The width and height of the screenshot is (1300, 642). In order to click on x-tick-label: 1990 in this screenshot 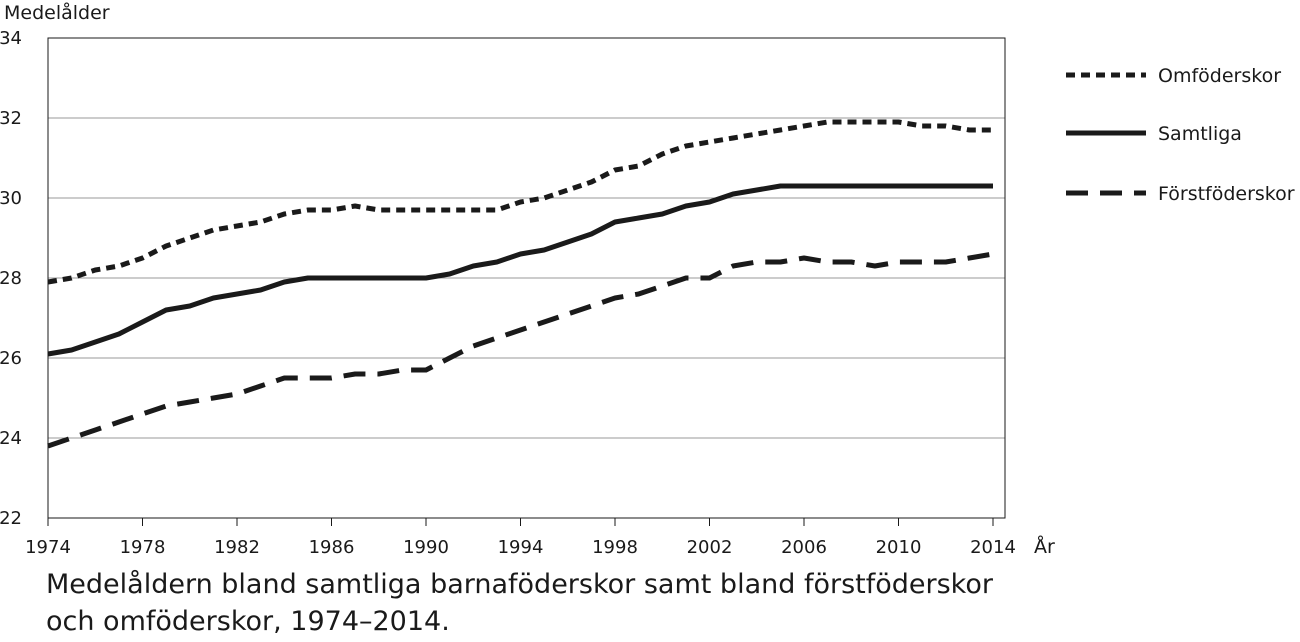, I will do `click(426, 547)`.